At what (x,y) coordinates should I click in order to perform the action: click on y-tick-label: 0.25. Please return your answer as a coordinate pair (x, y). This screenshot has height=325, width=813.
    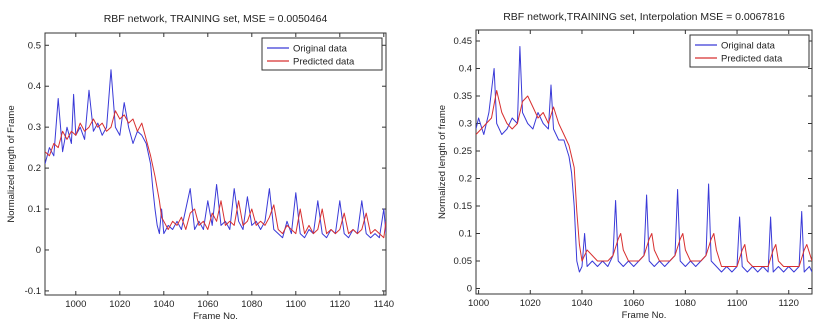
    Looking at the image, I should click on (463, 151).